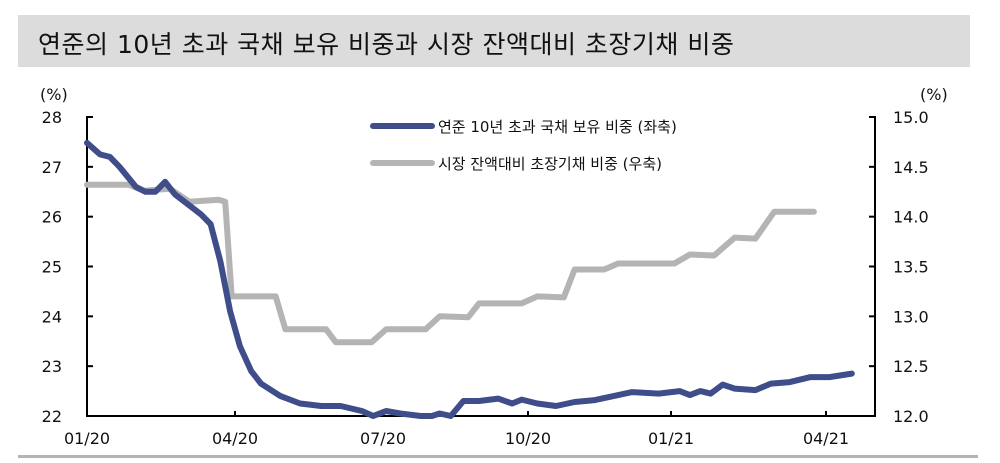  I want to click on right-tick-label: 15.0, so click(911, 117).